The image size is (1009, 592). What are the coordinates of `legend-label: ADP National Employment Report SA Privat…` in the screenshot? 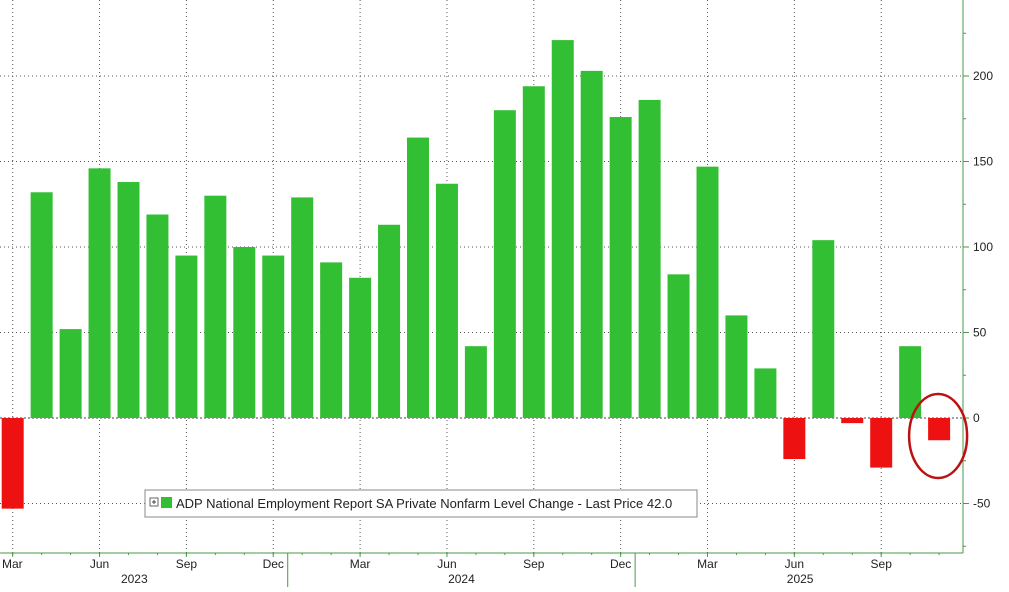 It's located at (424, 503).